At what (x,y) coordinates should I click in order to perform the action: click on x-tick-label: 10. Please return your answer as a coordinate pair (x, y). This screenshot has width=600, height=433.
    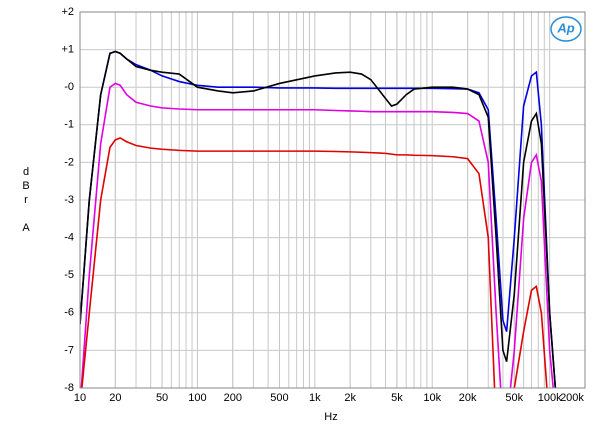
    Looking at the image, I should click on (80, 398).